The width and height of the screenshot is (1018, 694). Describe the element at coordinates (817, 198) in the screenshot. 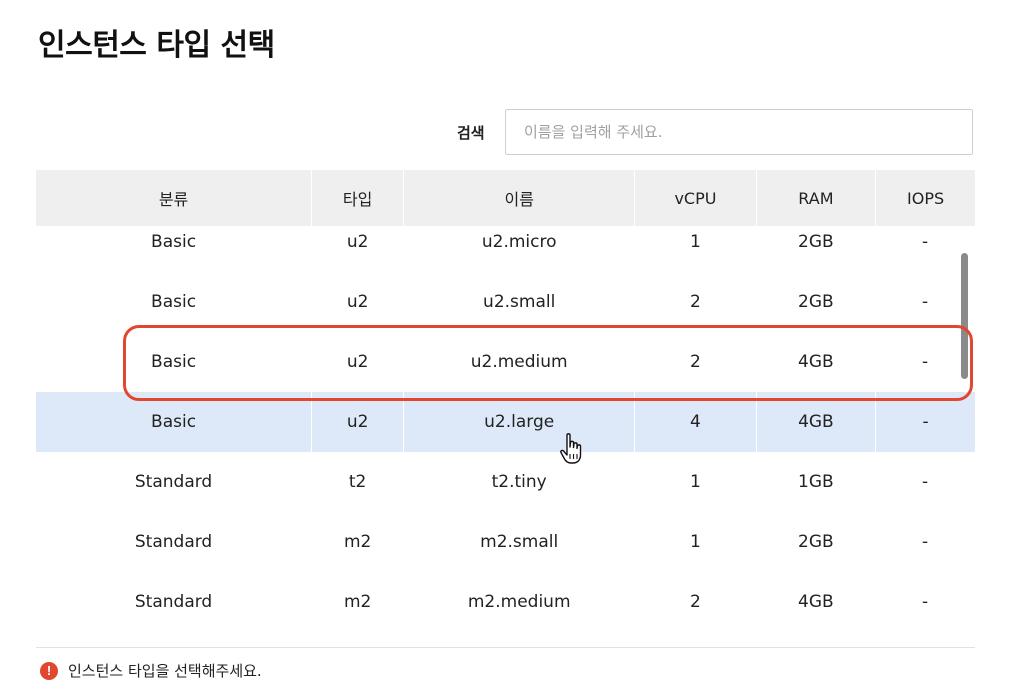

I see `column-header-ram: RAM` at that location.